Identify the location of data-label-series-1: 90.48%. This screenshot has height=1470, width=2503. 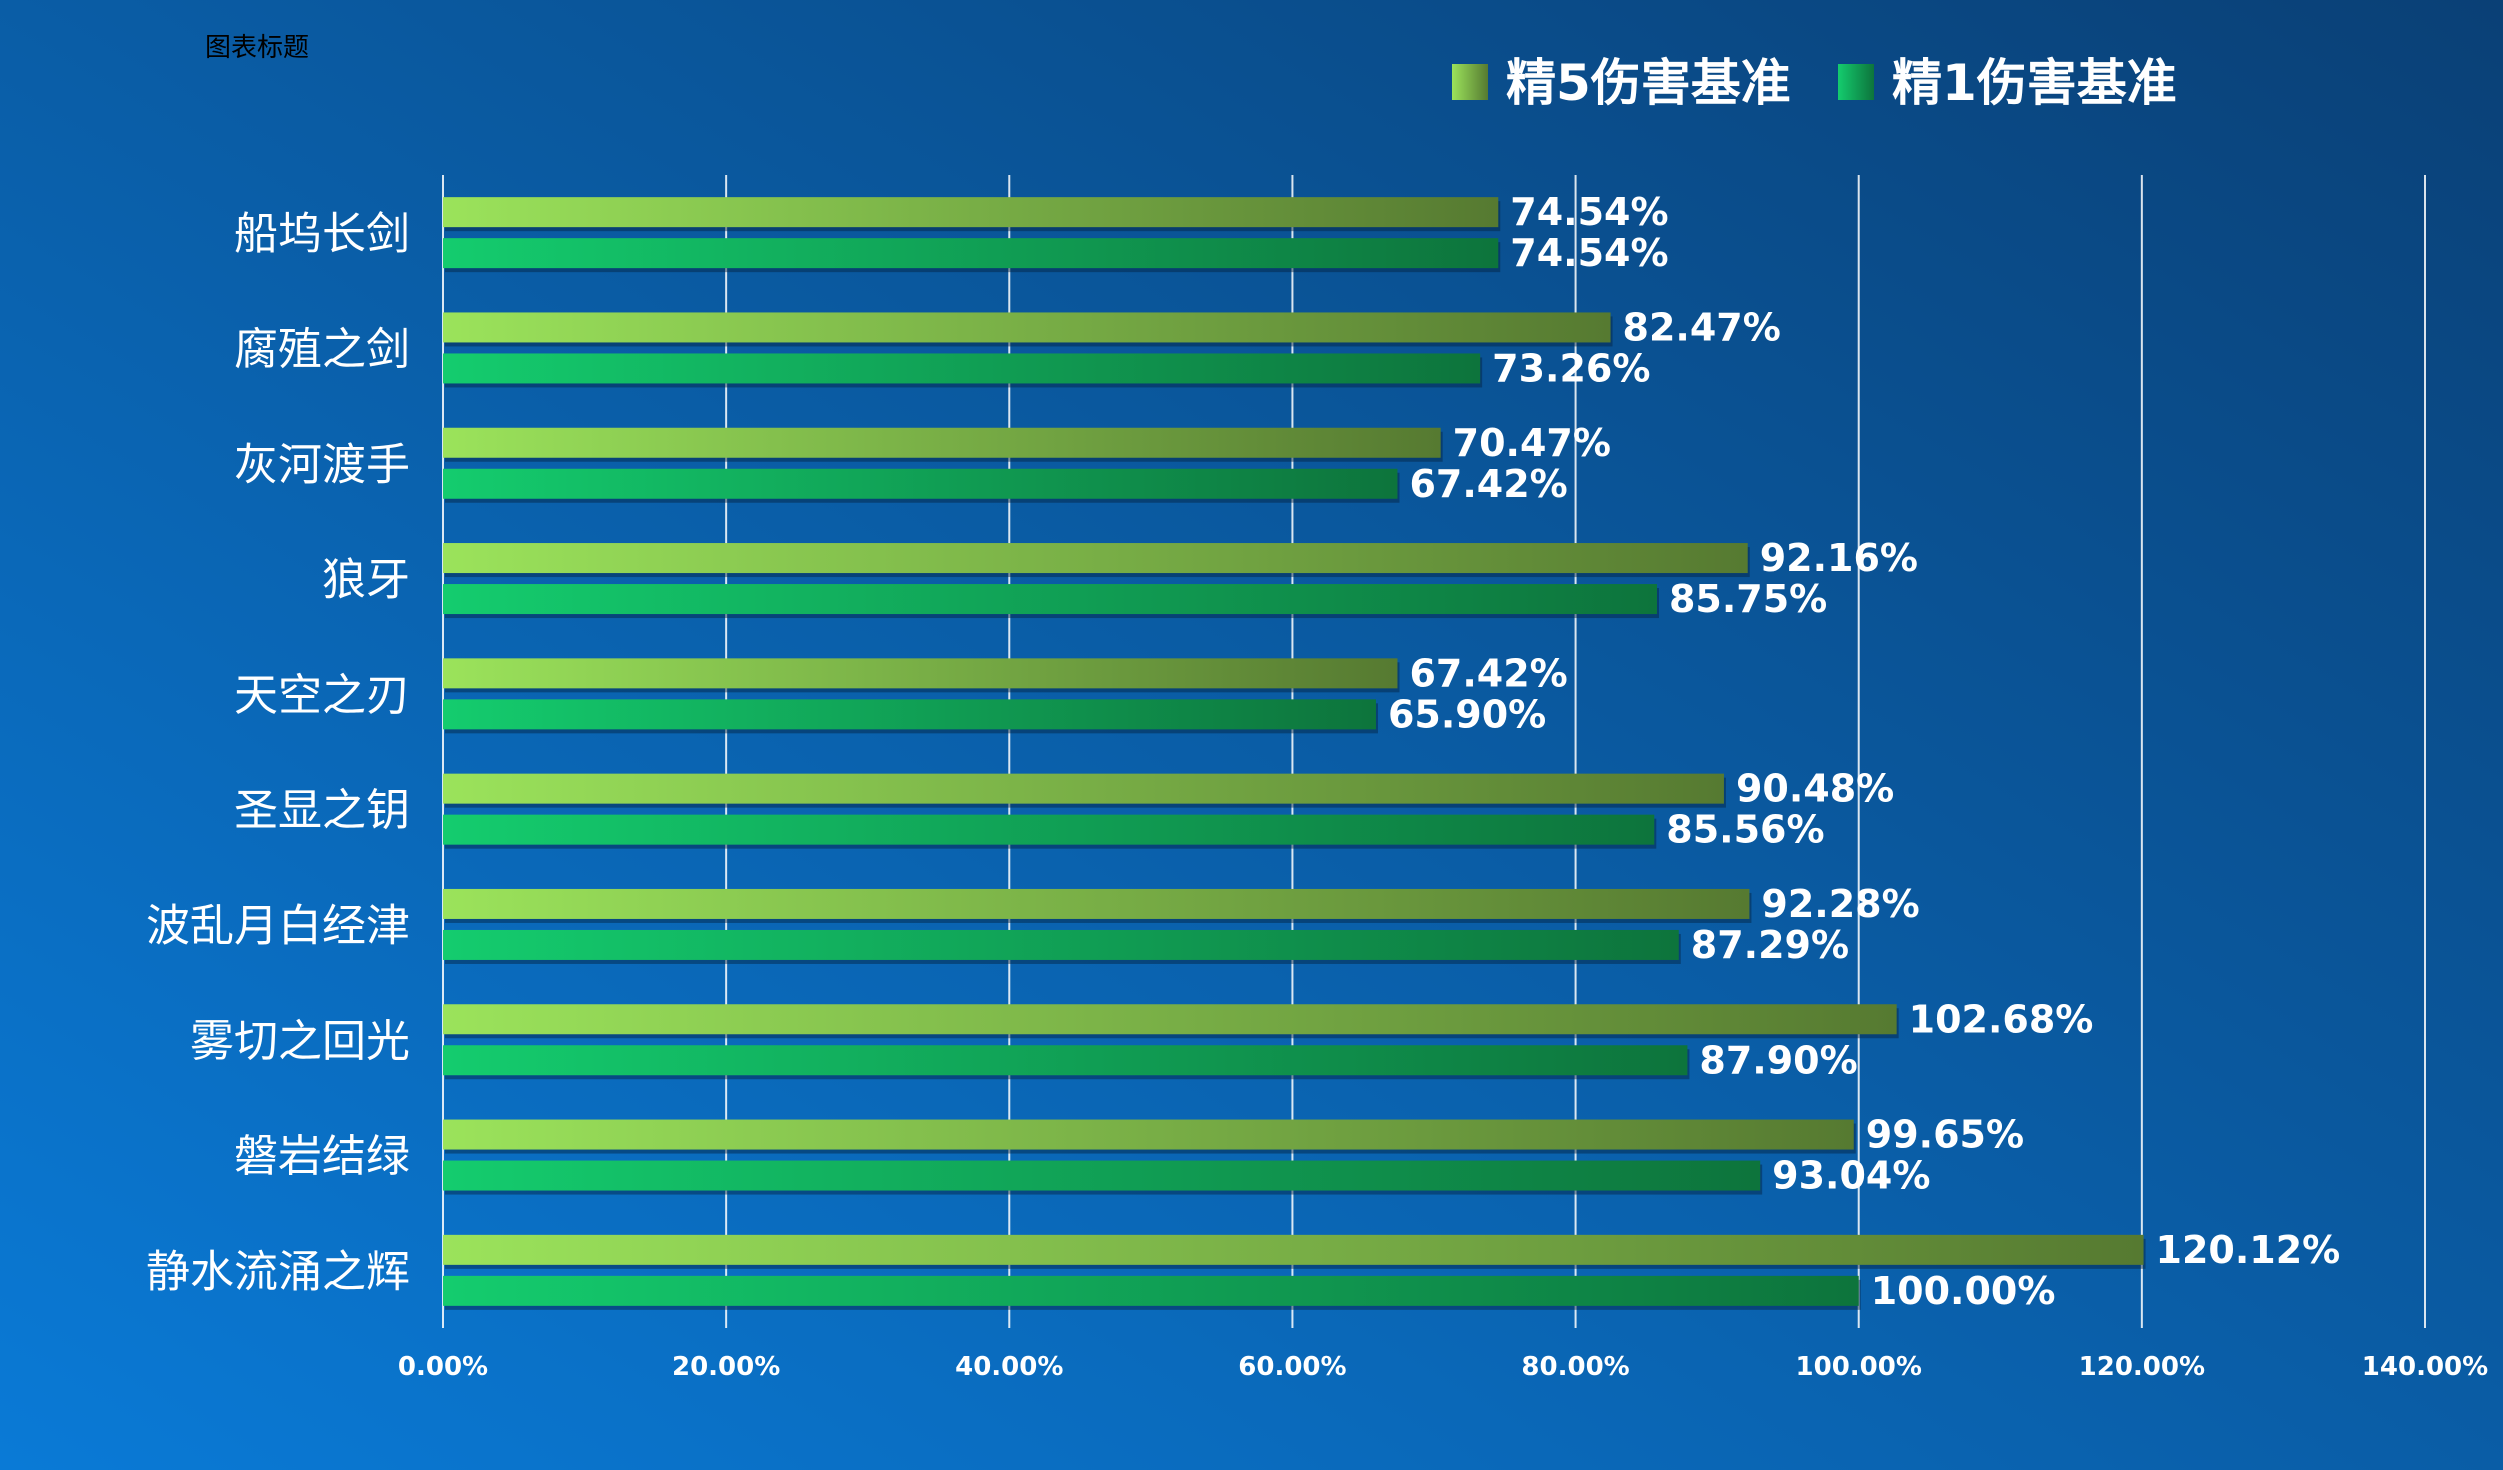
(1815, 789).